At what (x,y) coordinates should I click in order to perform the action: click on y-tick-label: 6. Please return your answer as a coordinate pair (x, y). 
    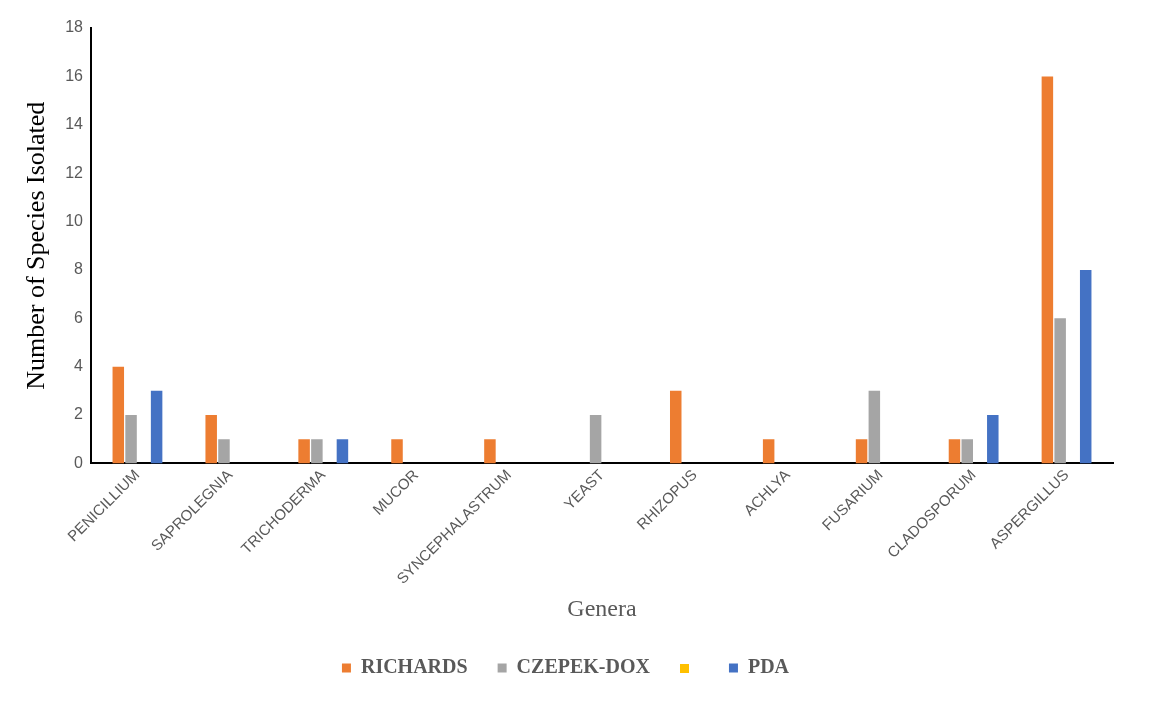
    Looking at the image, I should click on (79, 317).